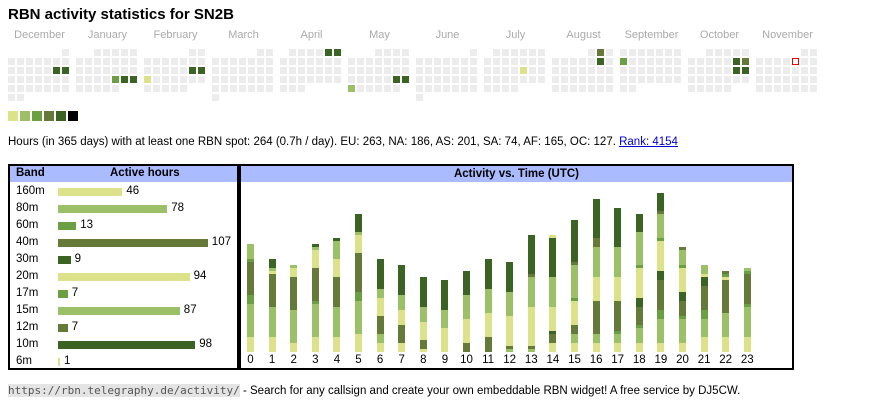  What do you see at coordinates (121, 14) in the screenshot?
I see `page-title: RBN activity statistics for SN2B` at bounding box center [121, 14].